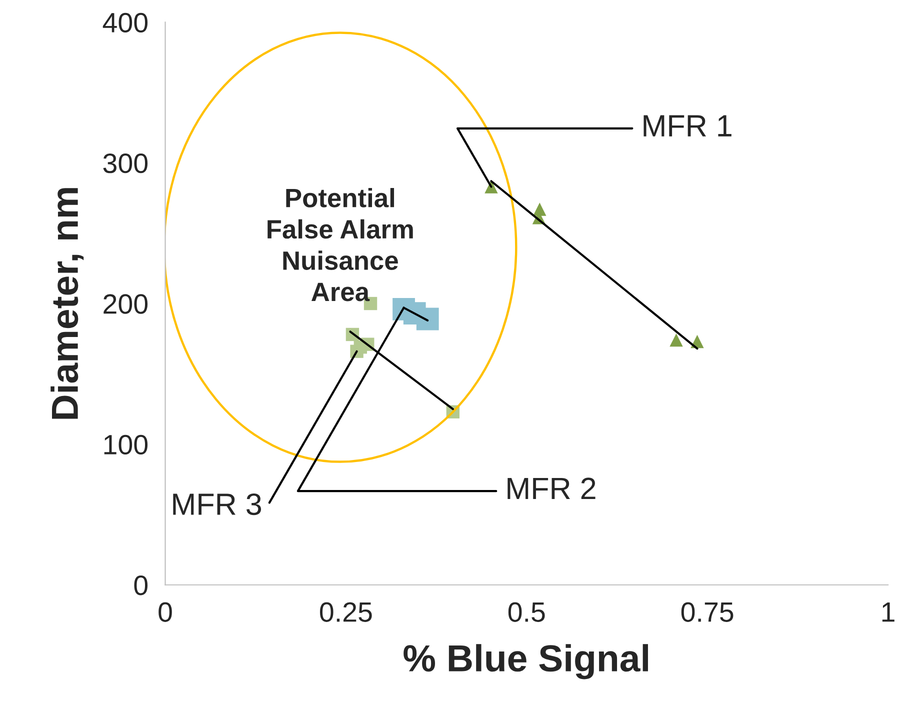 This screenshot has width=908, height=715. What do you see at coordinates (67, 303) in the screenshot?
I see `y-axis-title: Diameter, nm` at bounding box center [67, 303].